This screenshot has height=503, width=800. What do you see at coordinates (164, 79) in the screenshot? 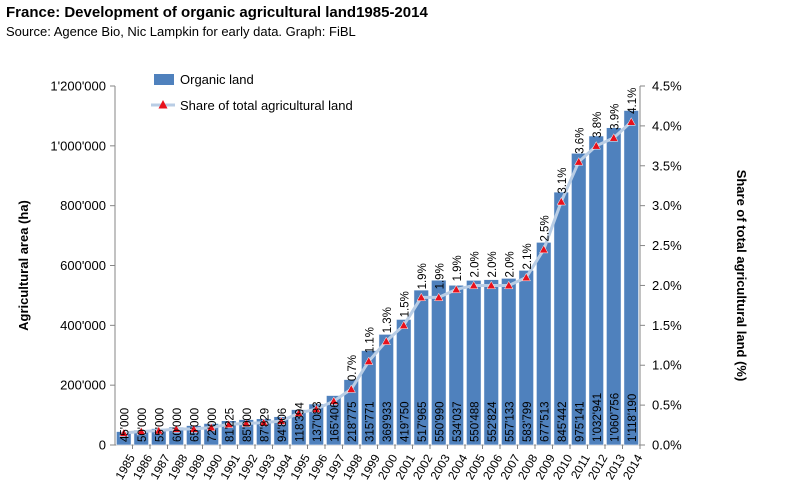
I see `legend-swatch-organic-land` at bounding box center [164, 79].